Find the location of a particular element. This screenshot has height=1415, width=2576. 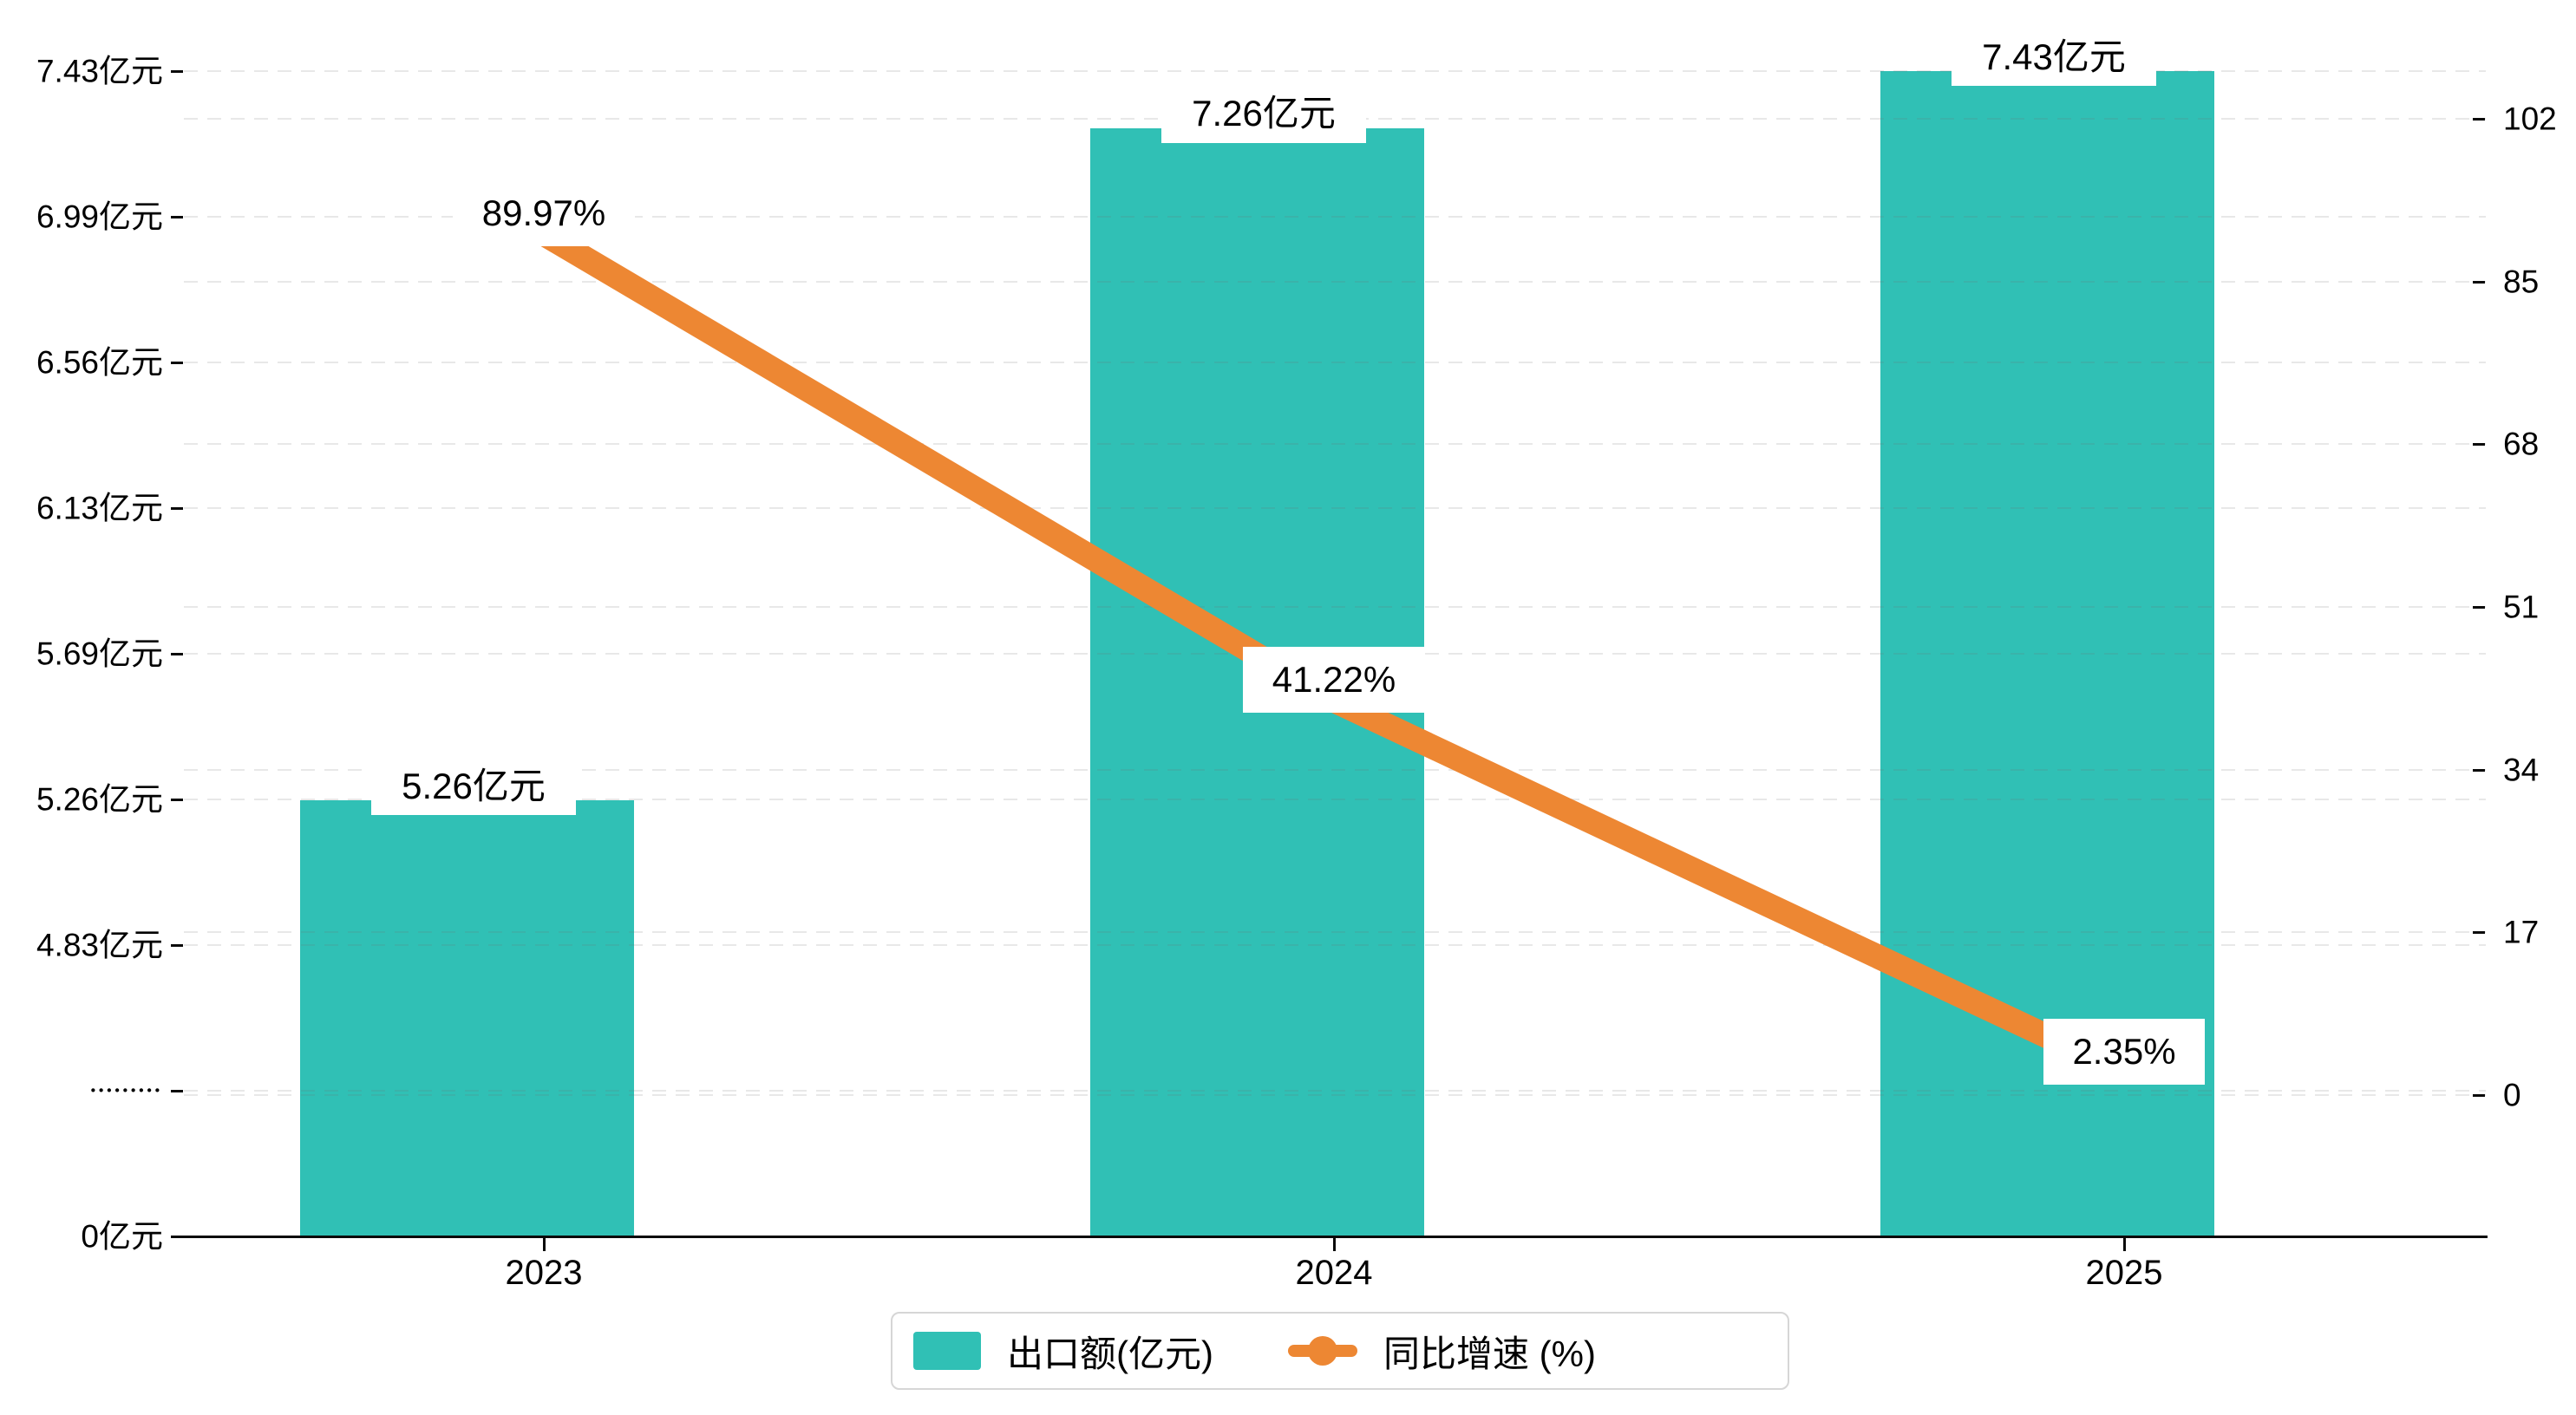

y-left-tick-label: 6.13亿元 is located at coordinates (99, 508).